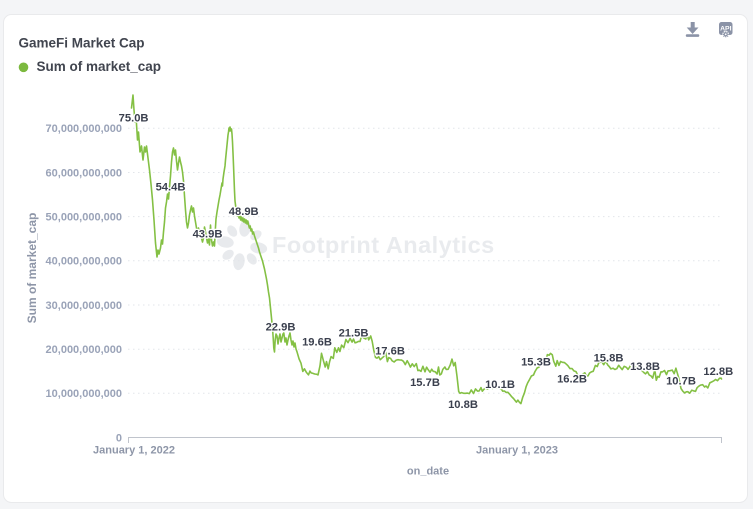 This screenshot has width=753, height=509. What do you see at coordinates (84, 262) in the screenshot?
I see `svg-text: 40,000,000,000` at bounding box center [84, 262].